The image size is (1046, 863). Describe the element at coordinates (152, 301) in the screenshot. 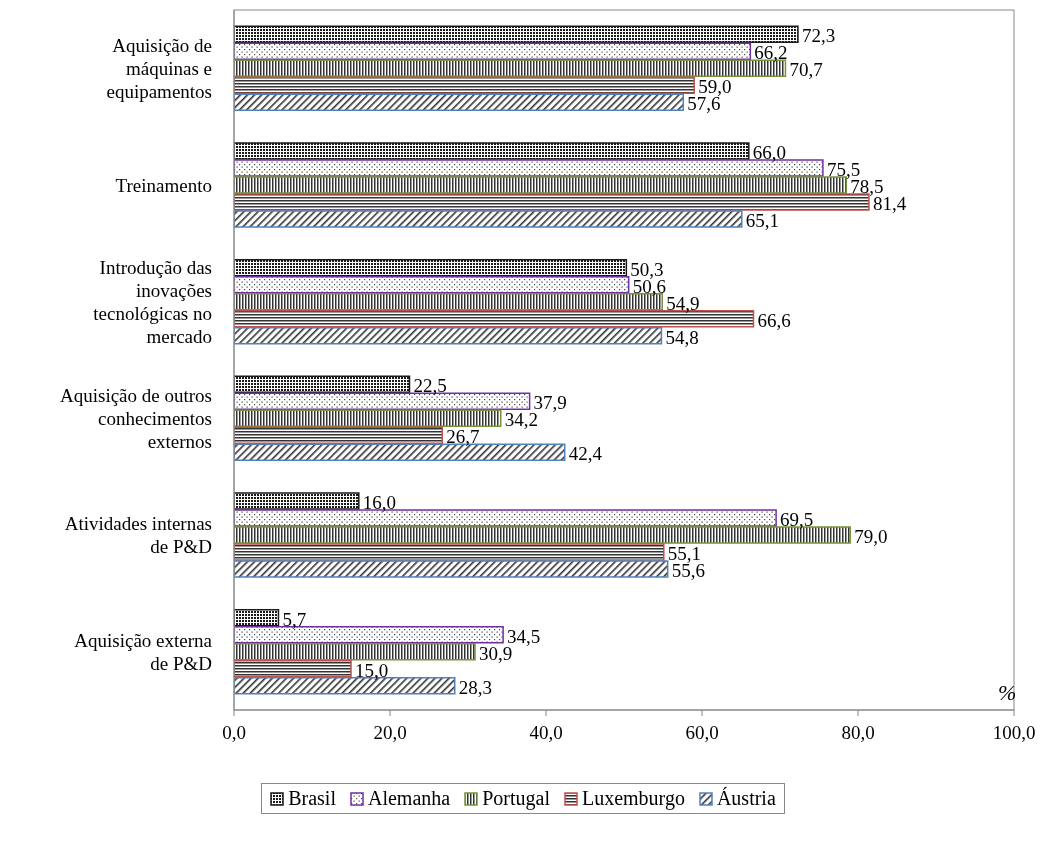

I see `y-tick-label: Introdução das inovações tecnológicas no mercado` at that location.